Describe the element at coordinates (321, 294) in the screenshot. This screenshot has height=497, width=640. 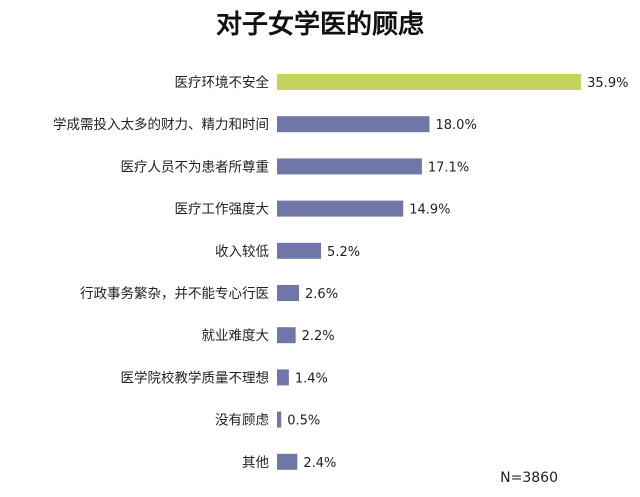
I see `value-label: 2.6%` at that location.